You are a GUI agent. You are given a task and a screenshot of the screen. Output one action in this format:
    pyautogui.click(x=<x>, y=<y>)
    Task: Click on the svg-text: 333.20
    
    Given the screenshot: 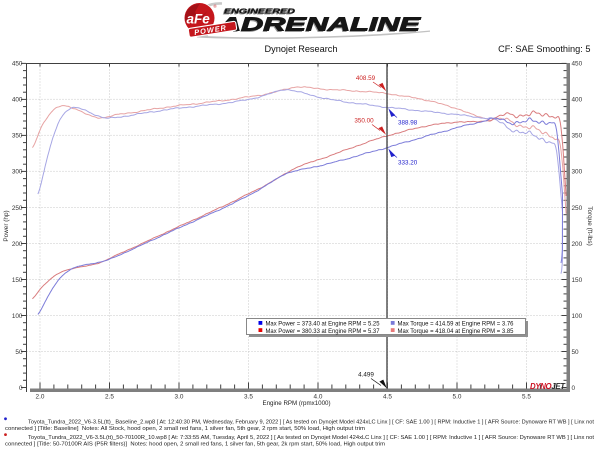 What is the action you would take?
    pyautogui.click(x=408, y=163)
    